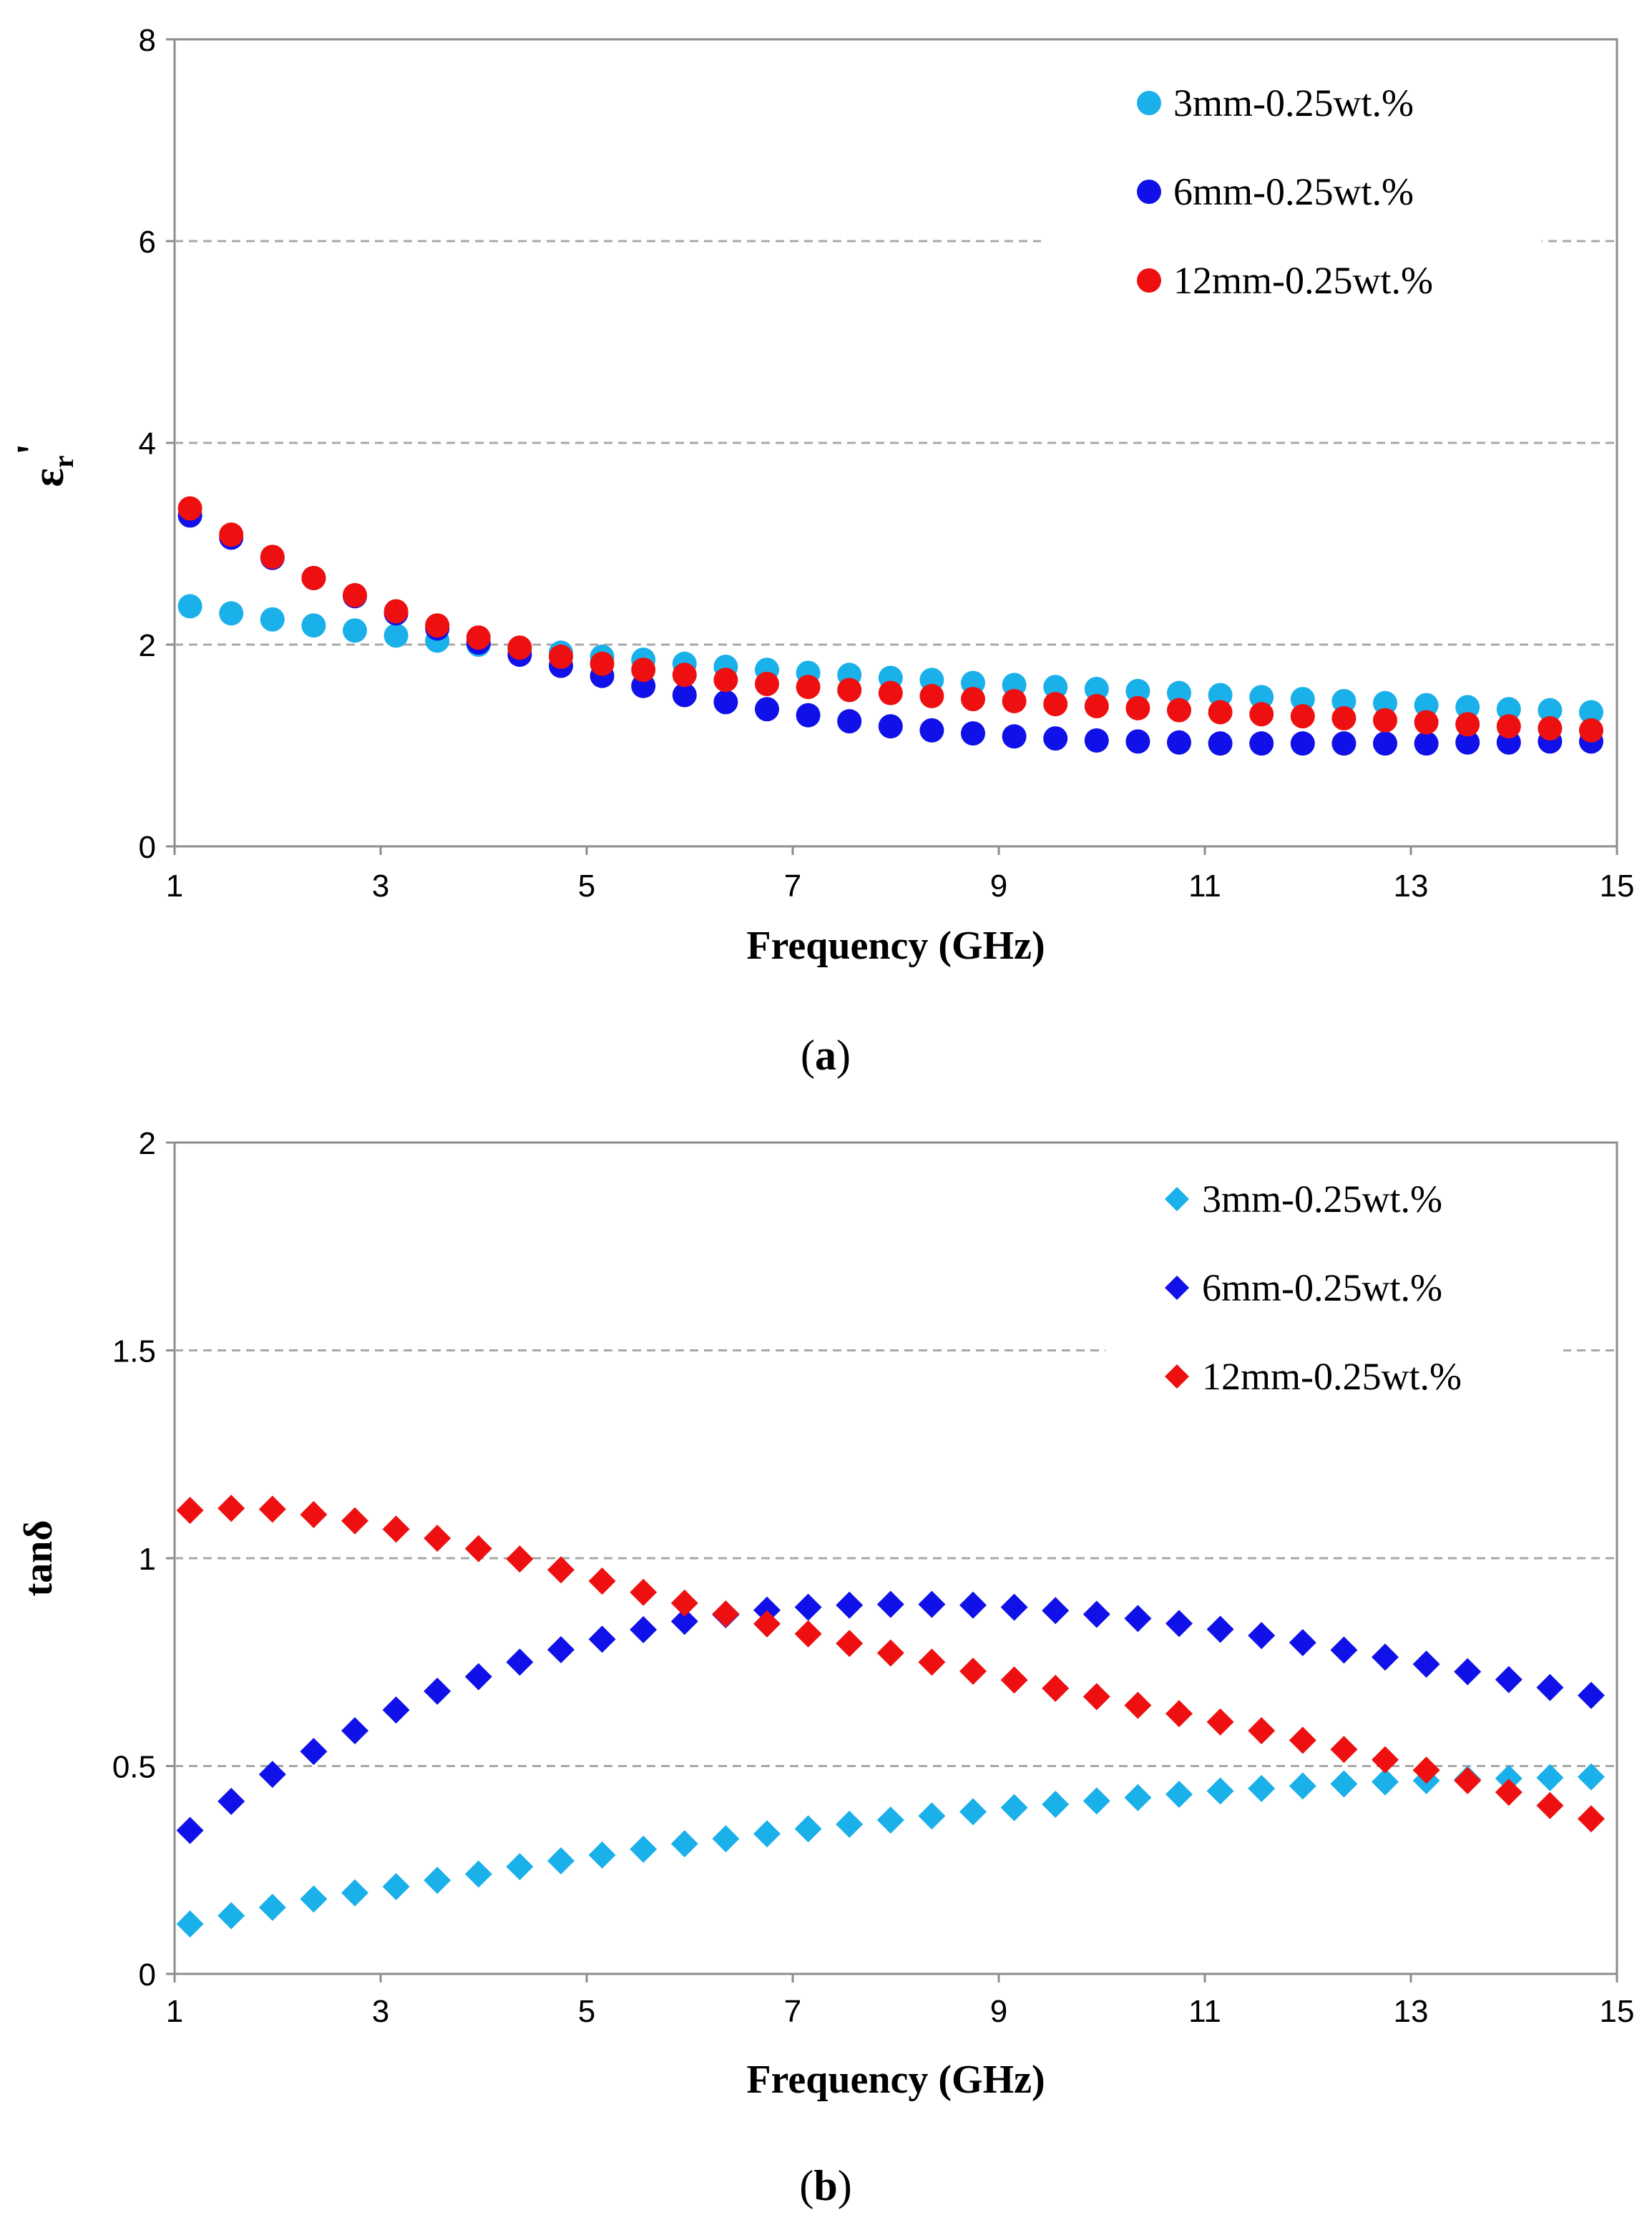  I want to click on y-axis-label-b: tanδ, so click(38, 1558).